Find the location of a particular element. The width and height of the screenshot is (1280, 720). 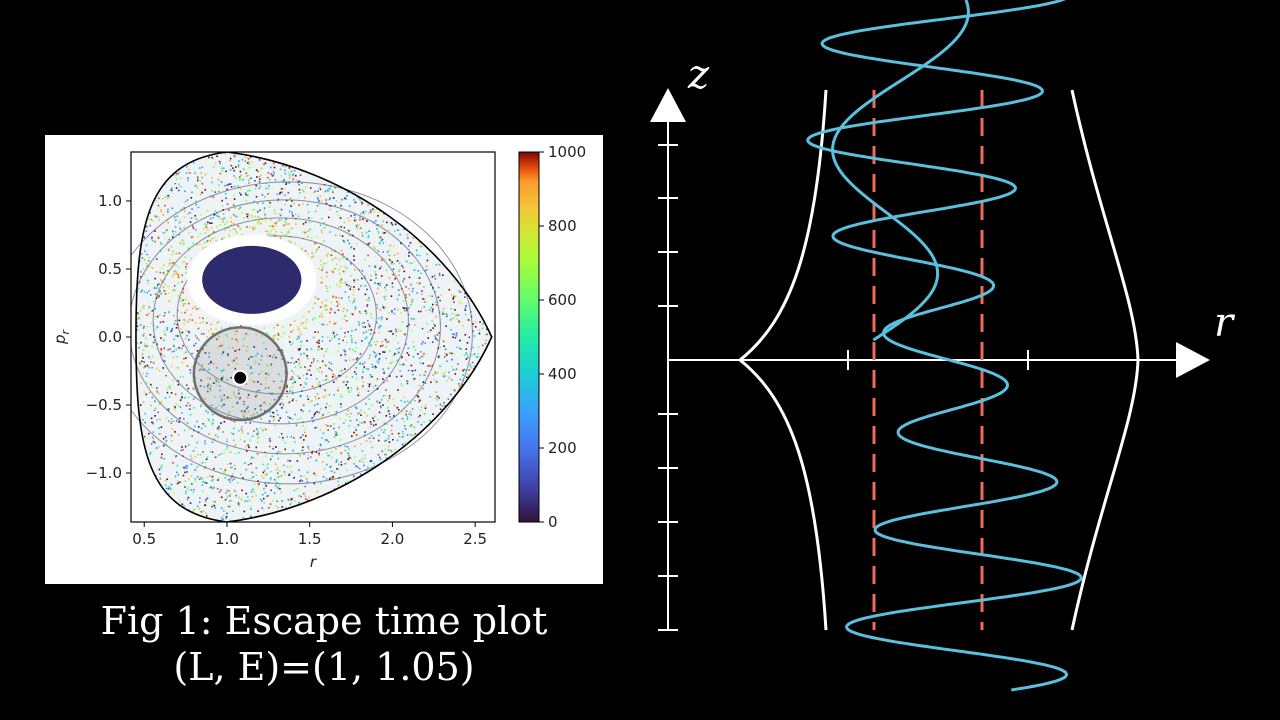

y-tick-label: −1.0 is located at coordinates (104, 473).